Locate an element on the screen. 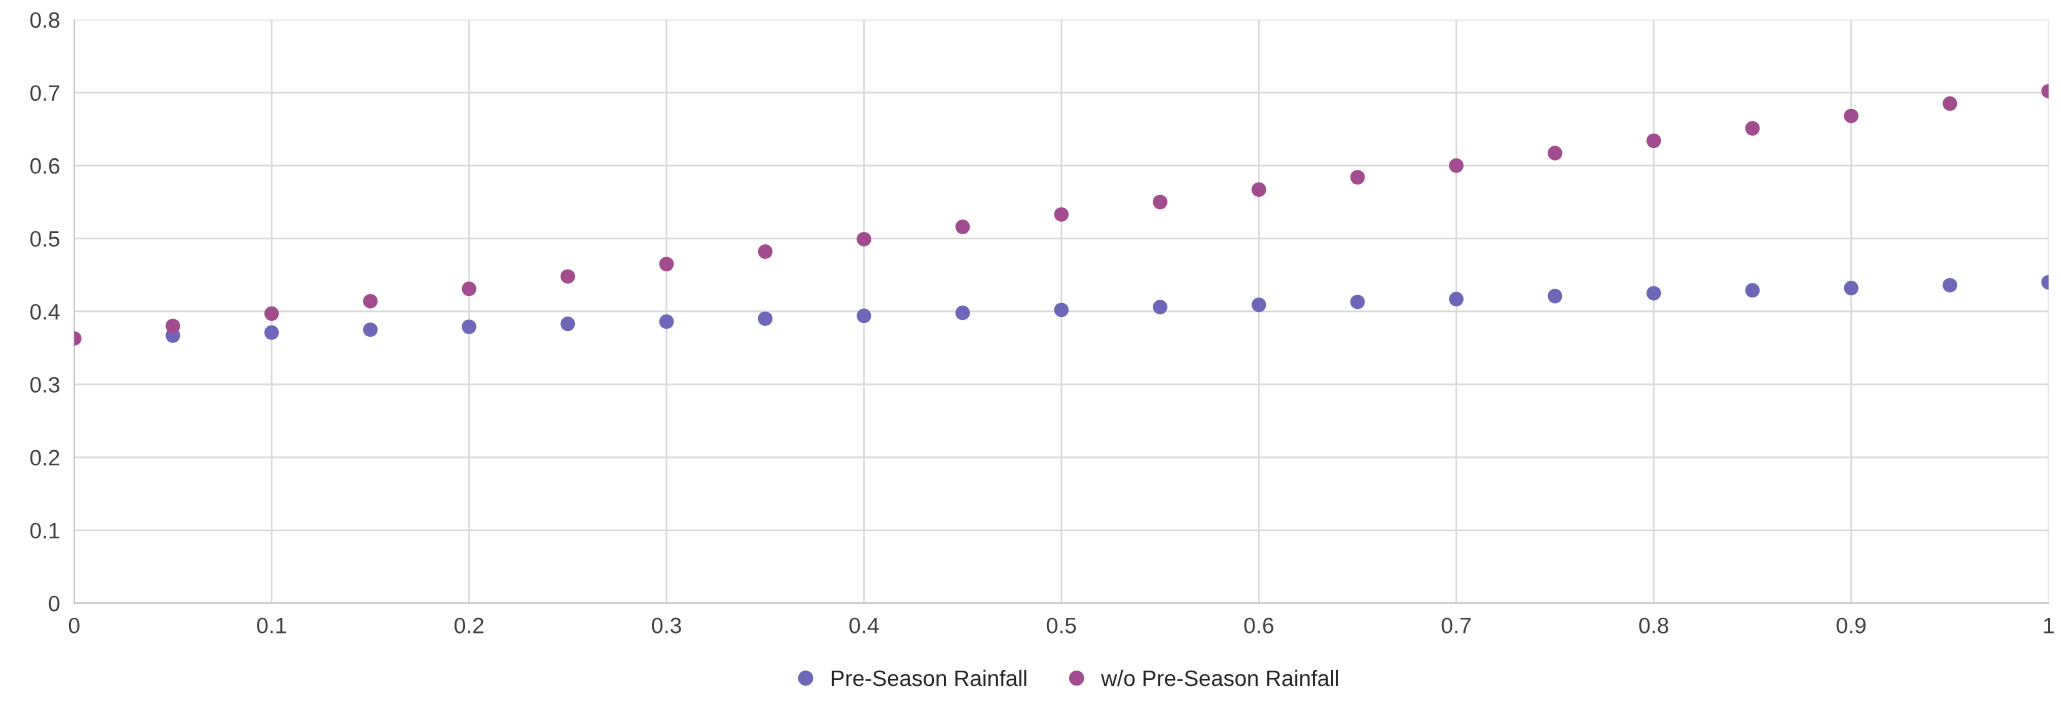 This screenshot has height=703, width=2061. y-tick-label: 0.1 is located at coordinates (45, 530).